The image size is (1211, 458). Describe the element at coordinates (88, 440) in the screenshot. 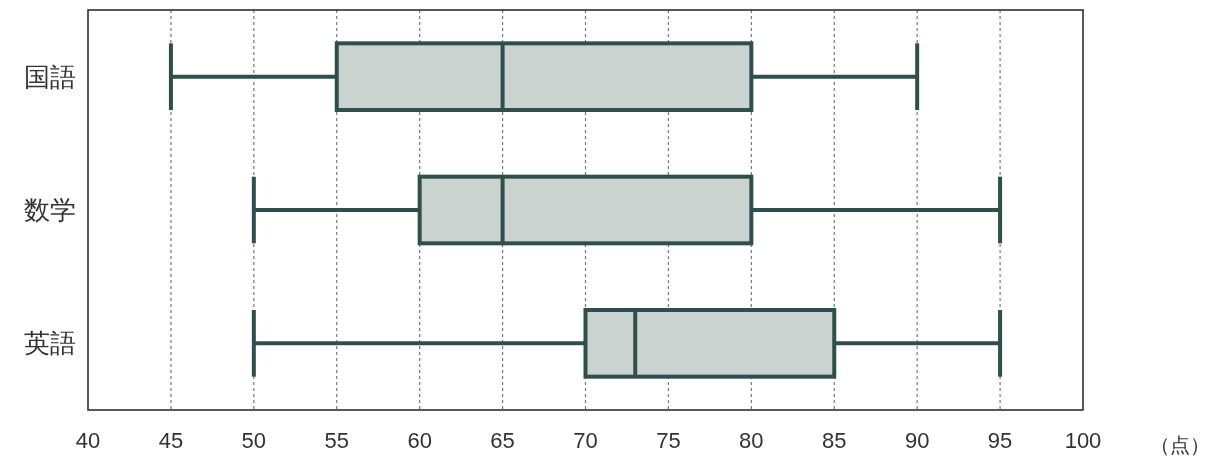

I see `x-tick-label: 40` at that location.